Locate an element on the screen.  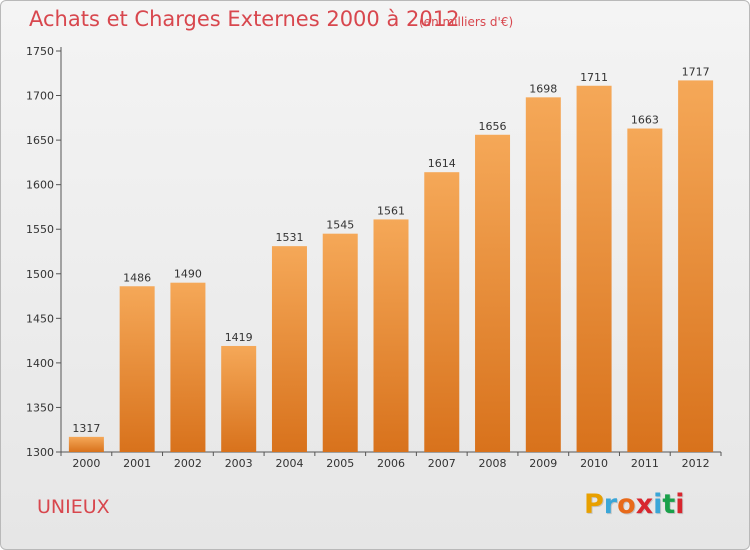
logo-letter: x is located at coordinates (644, 504).